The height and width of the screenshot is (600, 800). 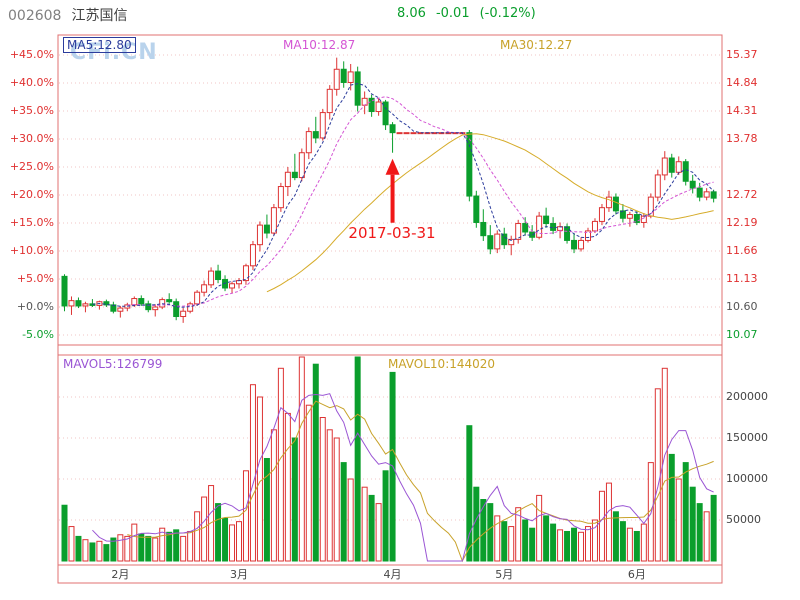 I want to click on ma5-label: MA5:12.80, so click(x=99, y=45).